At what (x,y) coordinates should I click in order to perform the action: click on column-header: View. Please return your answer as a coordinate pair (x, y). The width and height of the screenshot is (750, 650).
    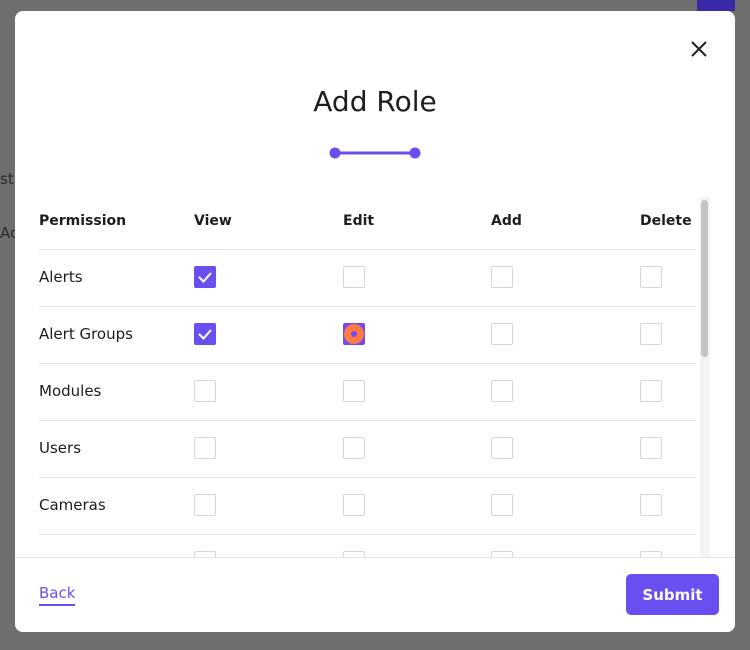
    Looking at the image, I should click on (213, 221).